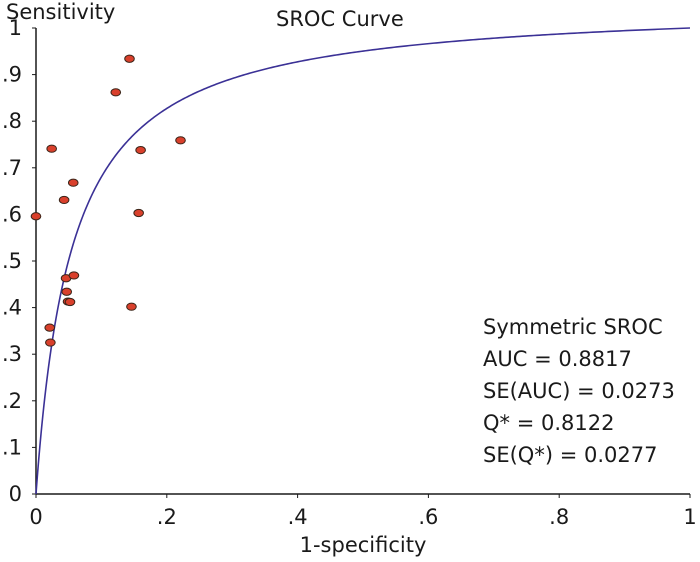 This screenshot has height=562, width=700. Describe the element at coordinates (12, 401) in the screenshot. I see `y-tick-label: .2` at that location.